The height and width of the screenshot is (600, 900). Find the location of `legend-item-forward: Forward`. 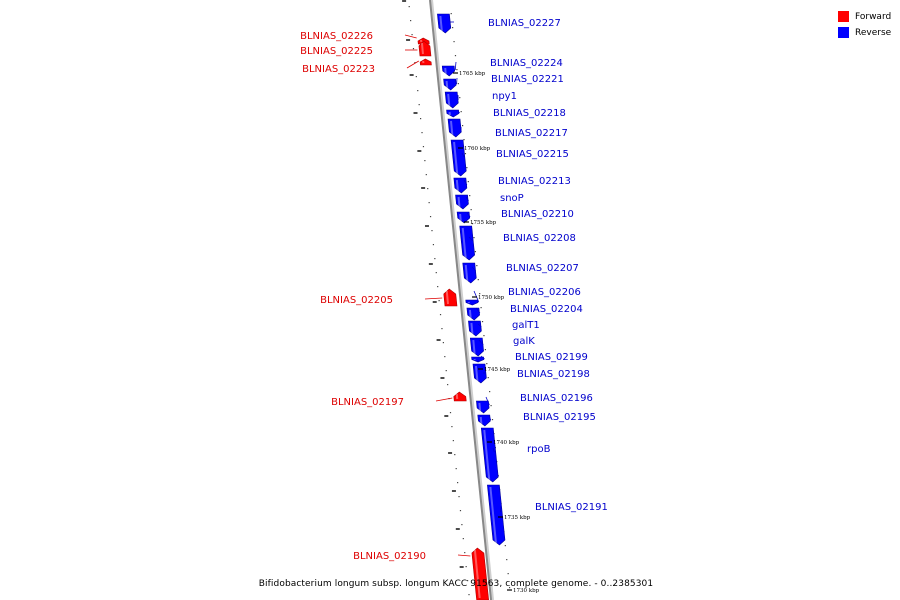

legend-item-forward: Forward is located at coordinates (864, 16).